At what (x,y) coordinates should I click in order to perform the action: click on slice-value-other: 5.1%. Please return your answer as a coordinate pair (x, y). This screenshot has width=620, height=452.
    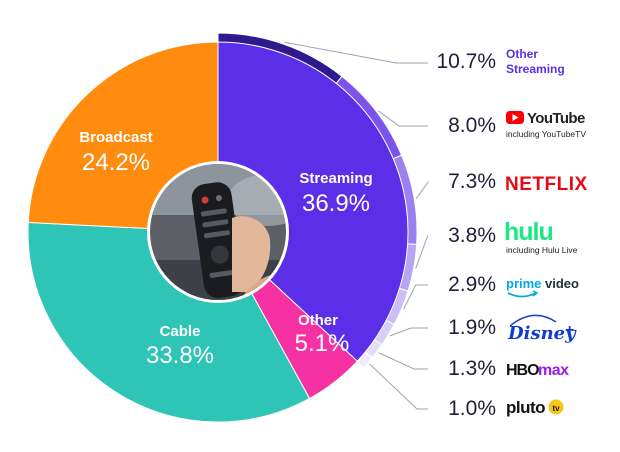
    Looking at the image, I should click on (322, 343).